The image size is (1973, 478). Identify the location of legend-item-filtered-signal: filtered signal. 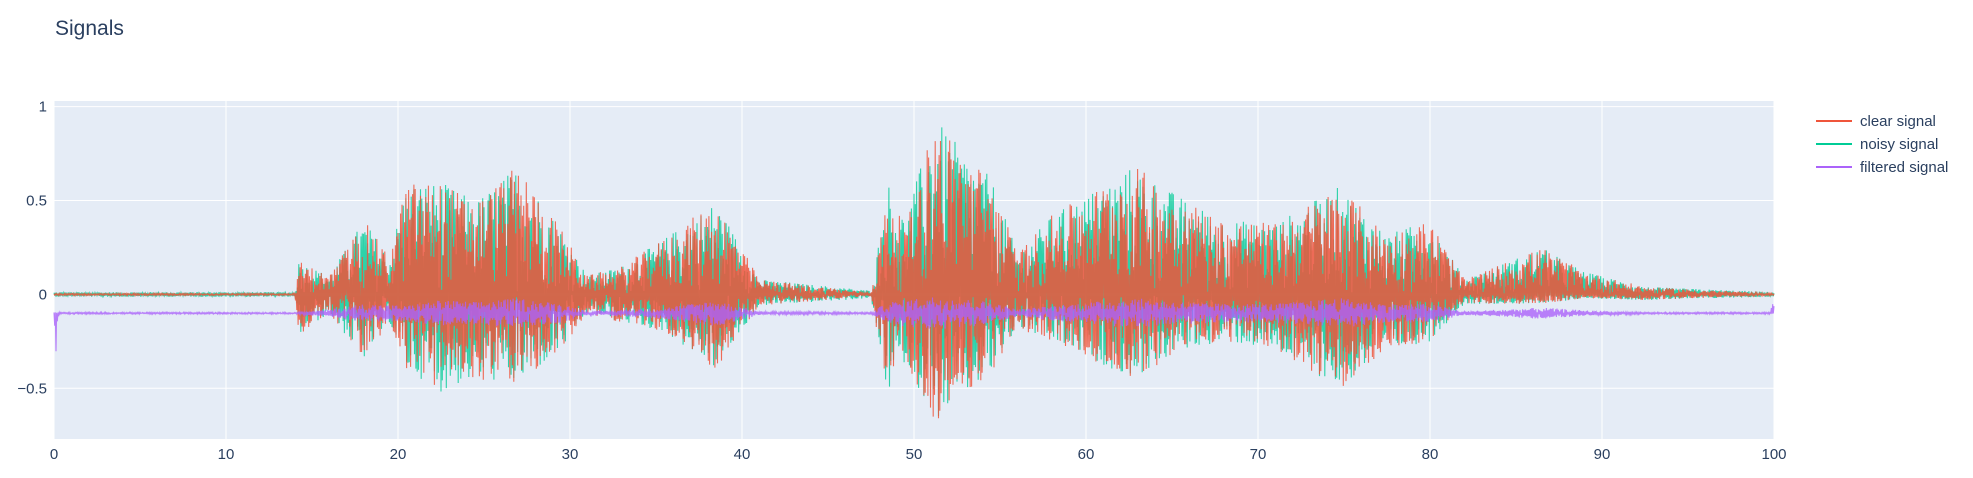
(1882, 167).